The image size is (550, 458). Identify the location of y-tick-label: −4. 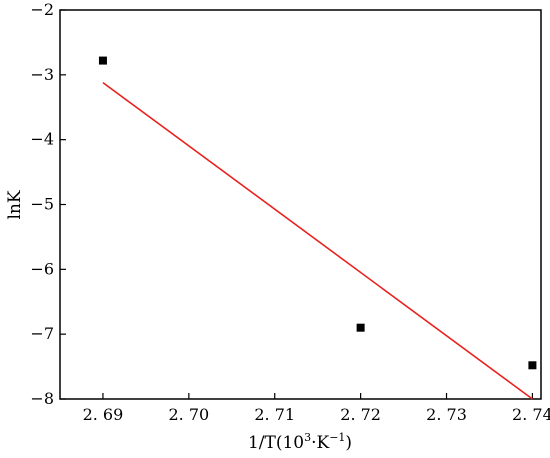
(42, 139).